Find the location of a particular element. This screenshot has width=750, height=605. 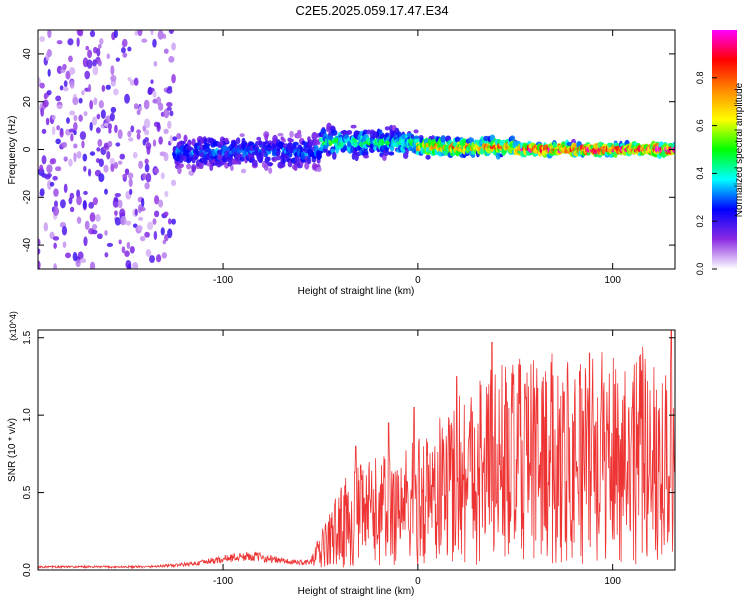

snr-y-tick-label: 0.5 is located at coordinates (27, 492).